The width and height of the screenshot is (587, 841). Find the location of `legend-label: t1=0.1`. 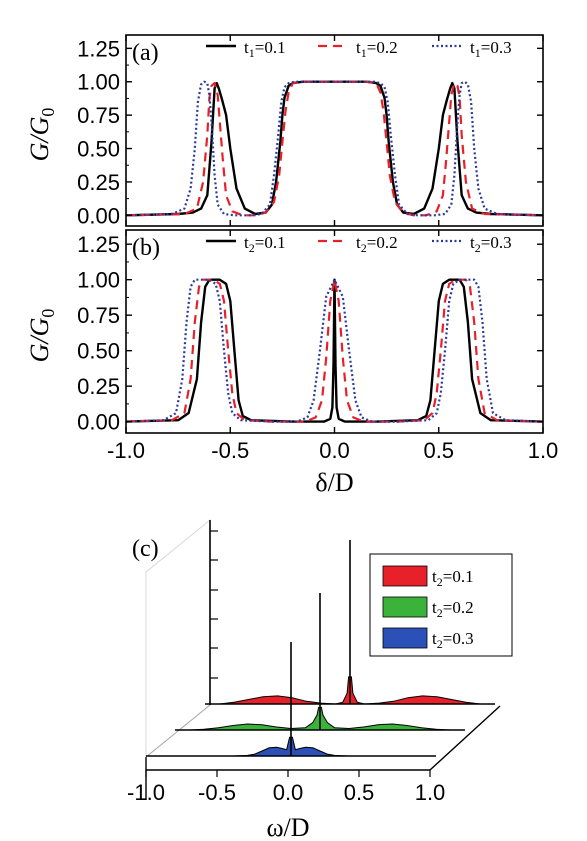

legend-label: t1=0.1 is located at coordinates (265, 49).